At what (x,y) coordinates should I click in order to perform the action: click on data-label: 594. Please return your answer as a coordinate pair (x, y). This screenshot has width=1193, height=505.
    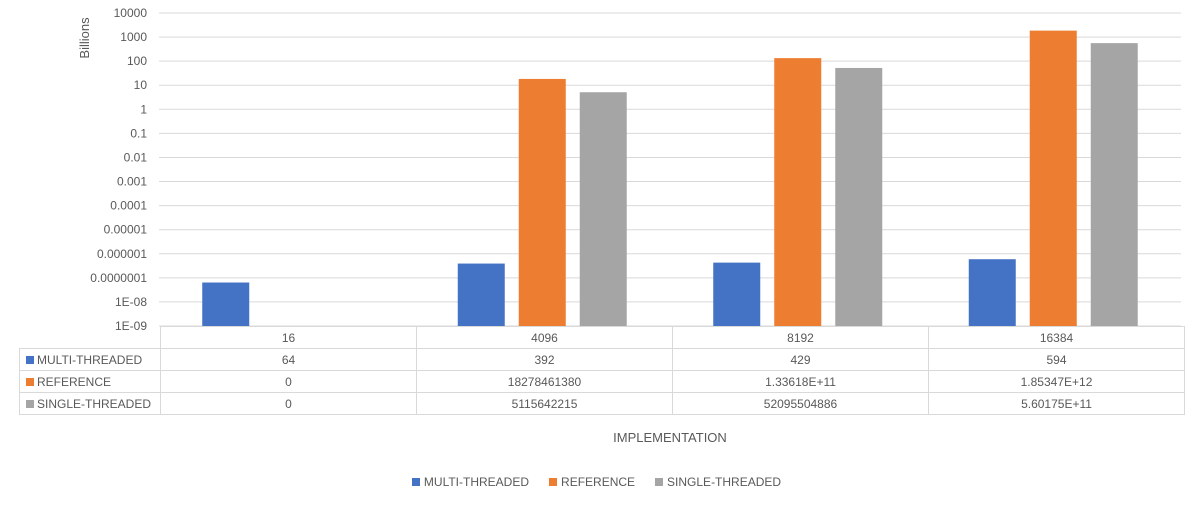
    Looking at the image, I should click on (1056, 359).